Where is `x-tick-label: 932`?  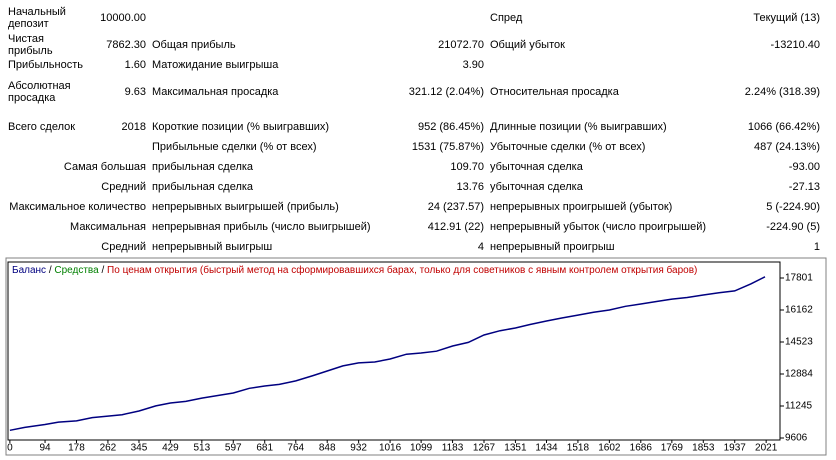
x-tick-label: 932 is located at coordinates (358, 448).